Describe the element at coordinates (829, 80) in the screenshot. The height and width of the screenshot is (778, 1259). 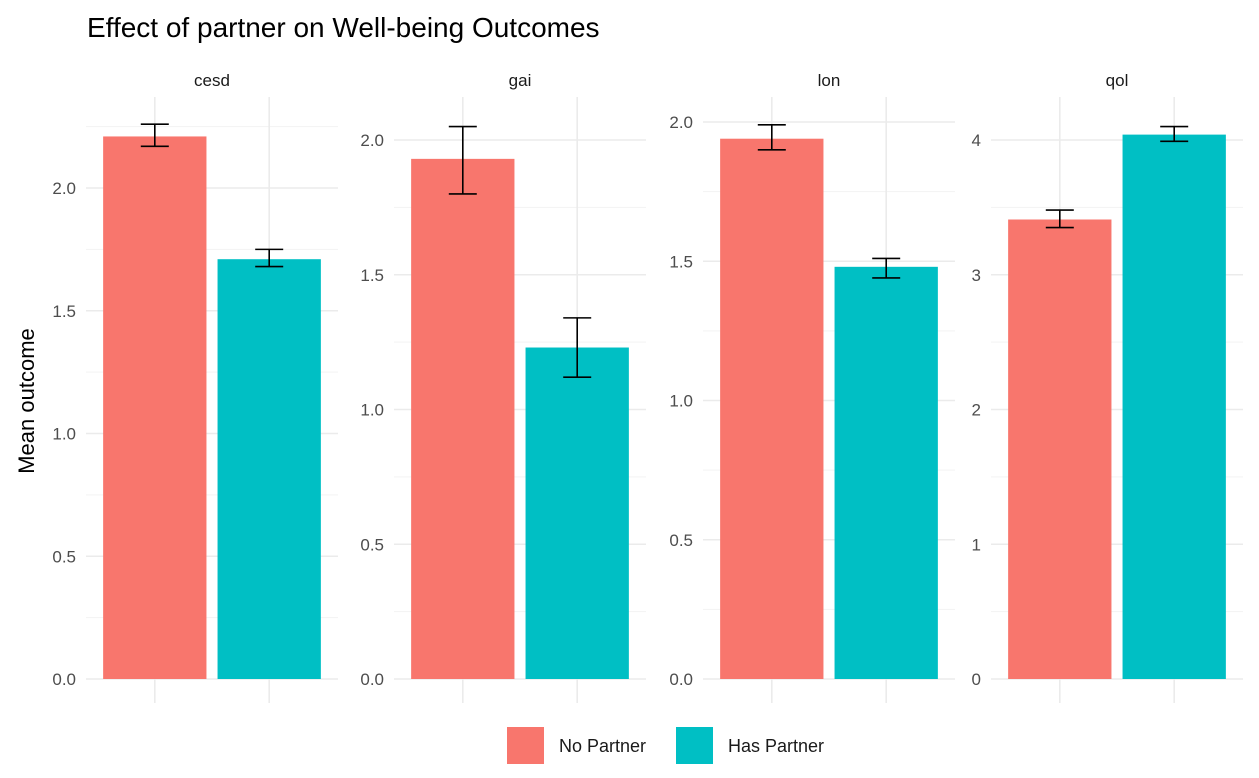
I see `facet-label: lon` at that location.